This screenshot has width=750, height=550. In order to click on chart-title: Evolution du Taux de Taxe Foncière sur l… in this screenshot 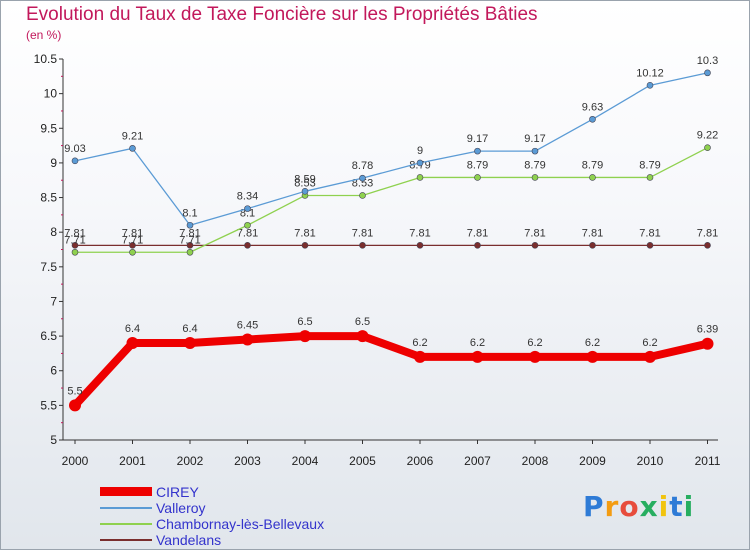, I will do `click(282, 14)`.